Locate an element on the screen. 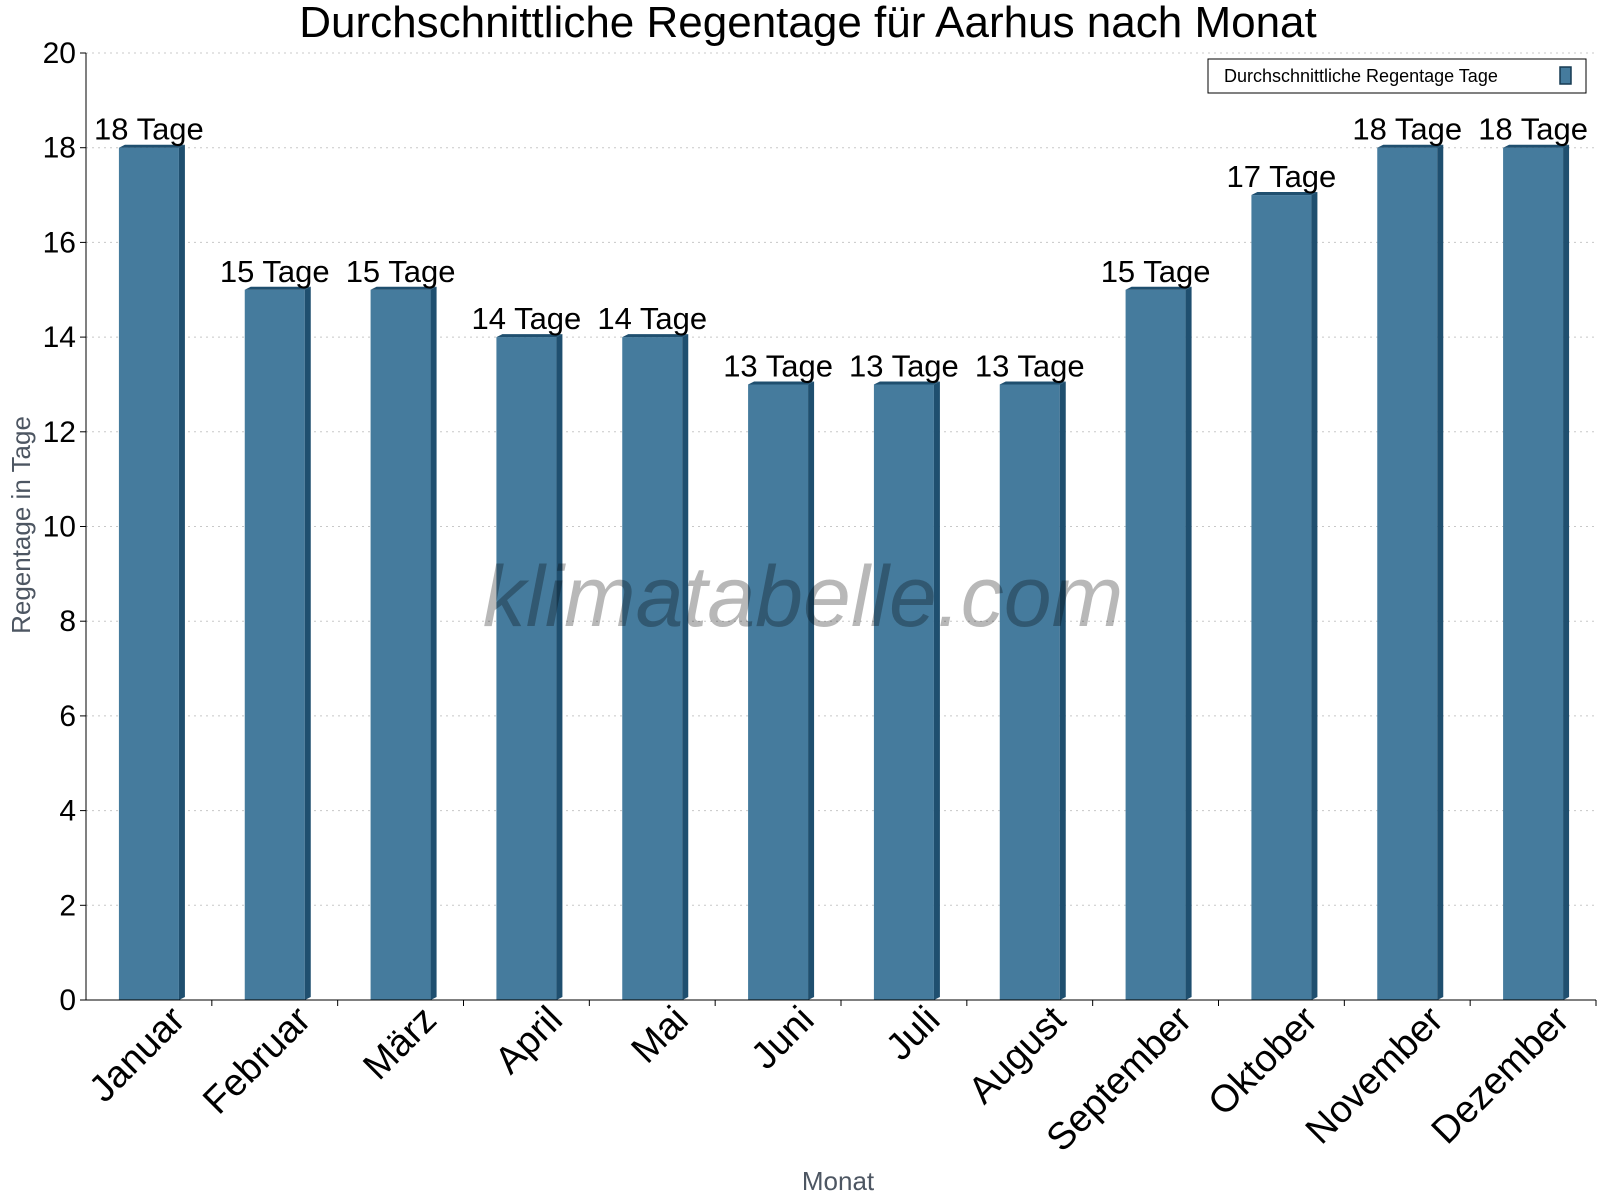 The height and width of the screenshot is (1200, 1600). x-tick-label: April is located at coordinates (528, 1040).